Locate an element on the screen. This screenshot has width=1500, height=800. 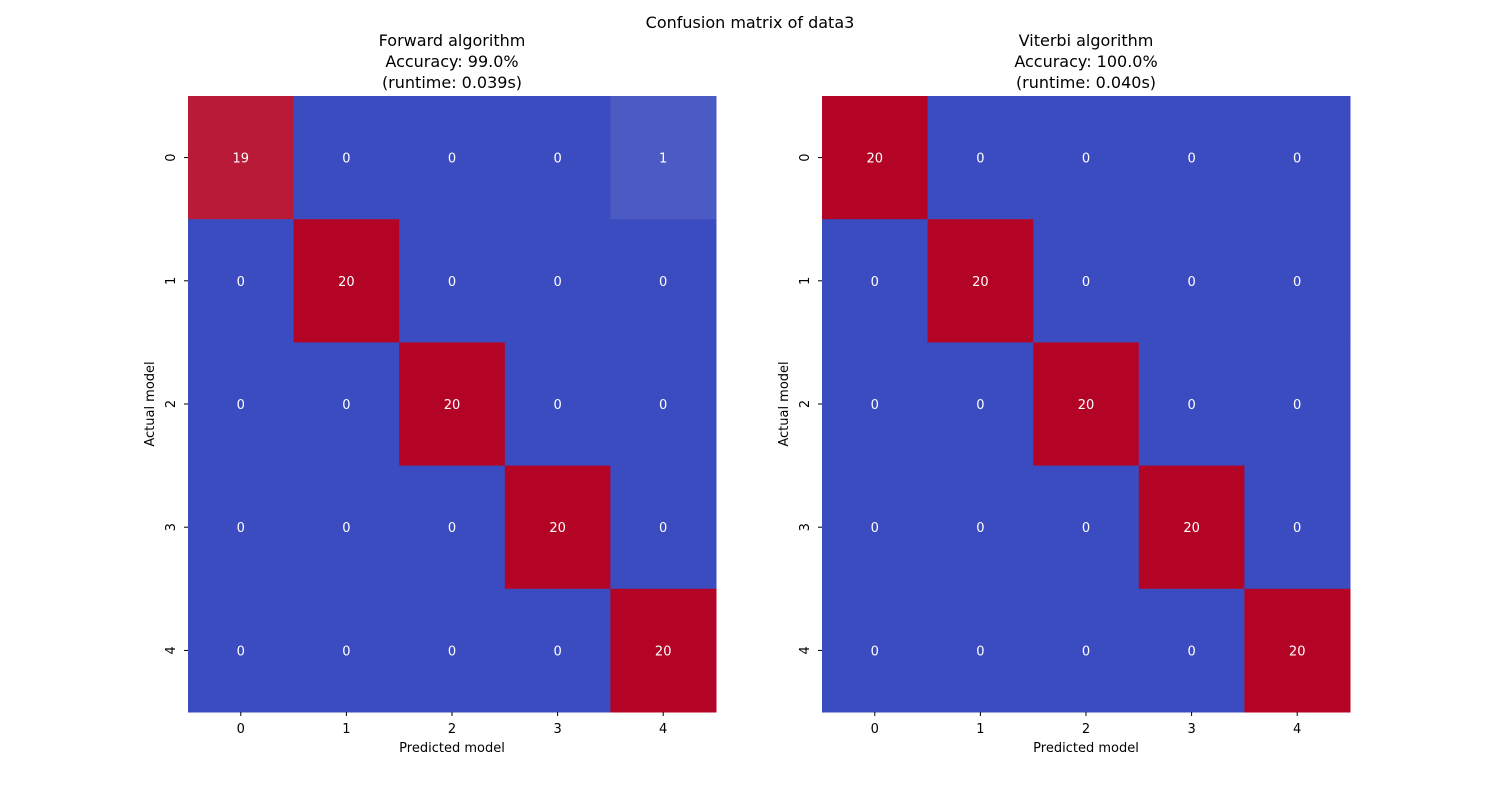
heatmap-cell-r2-c2 is located at coordinates (1086, 404).